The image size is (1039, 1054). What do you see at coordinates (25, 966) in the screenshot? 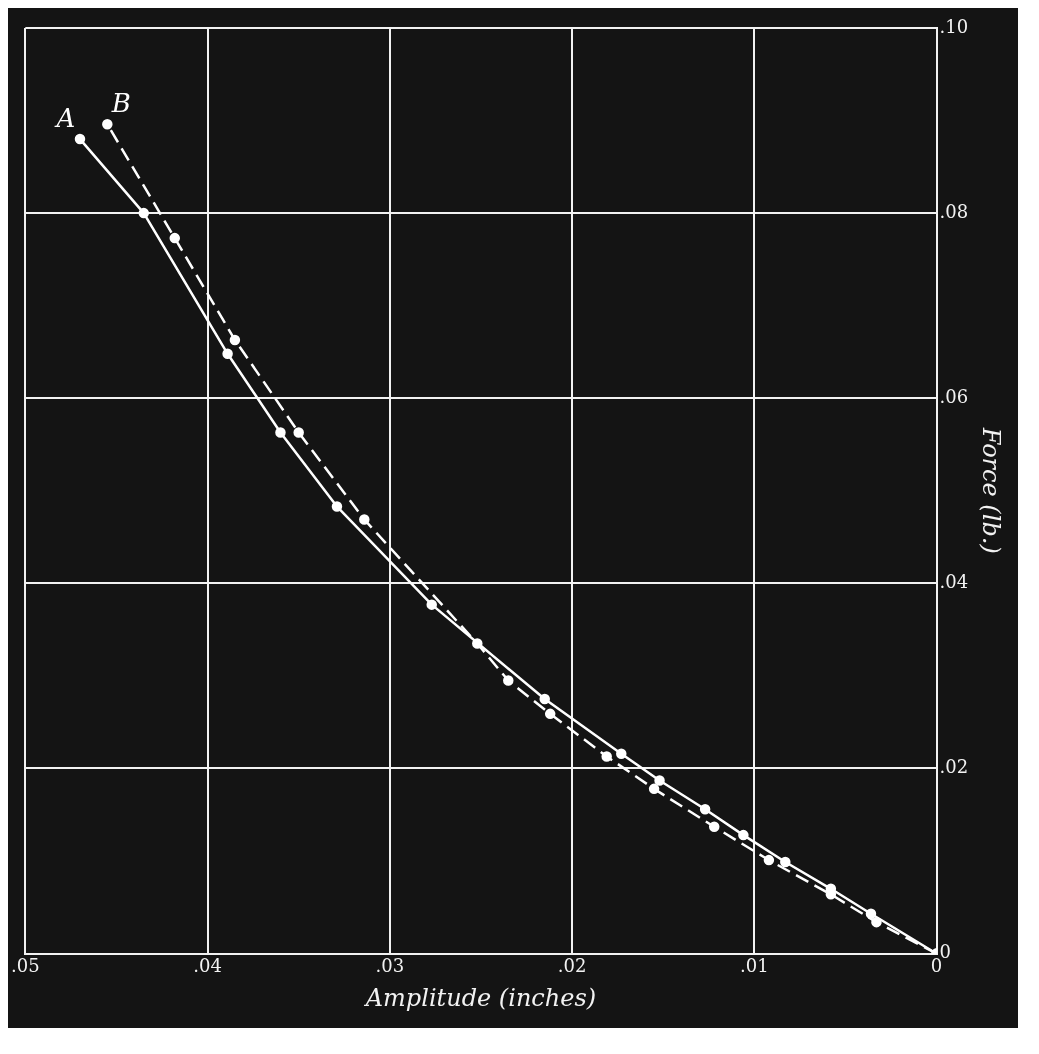
I see `x-tick-label: .05` at bounding box center [25, 966].